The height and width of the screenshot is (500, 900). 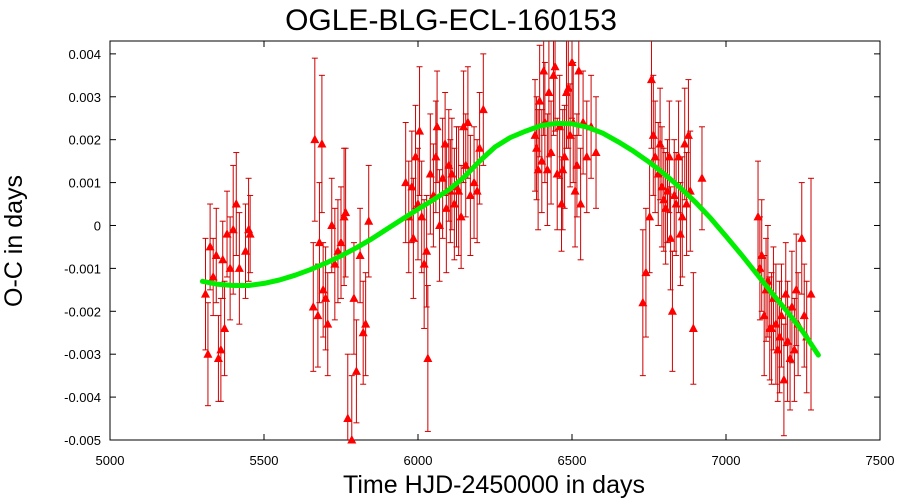 I want to click on x-tick-label: 6500, so click(x=572, y=460).